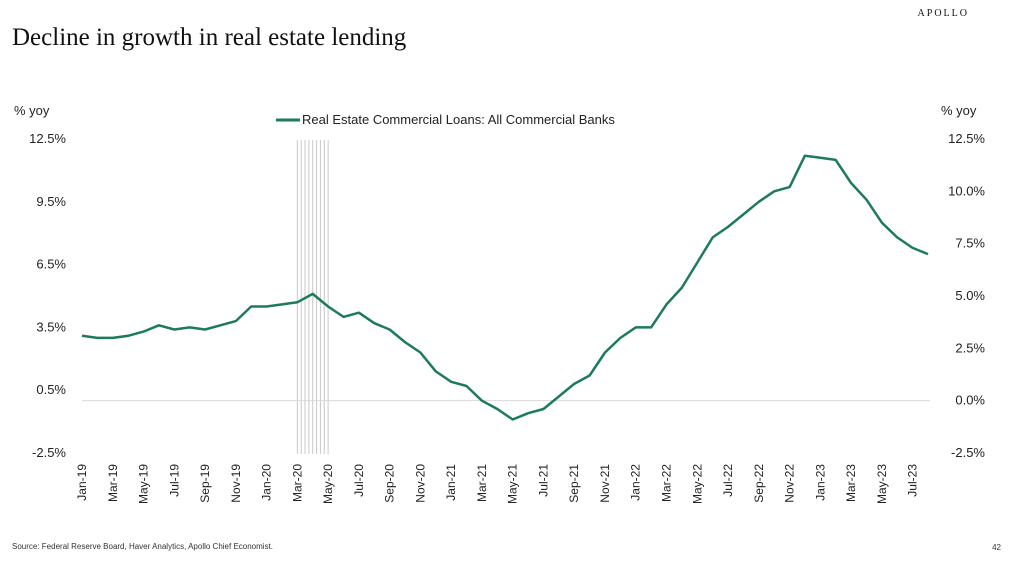  I want to click on x-tick-label: Mar-19, so click(113, 483).